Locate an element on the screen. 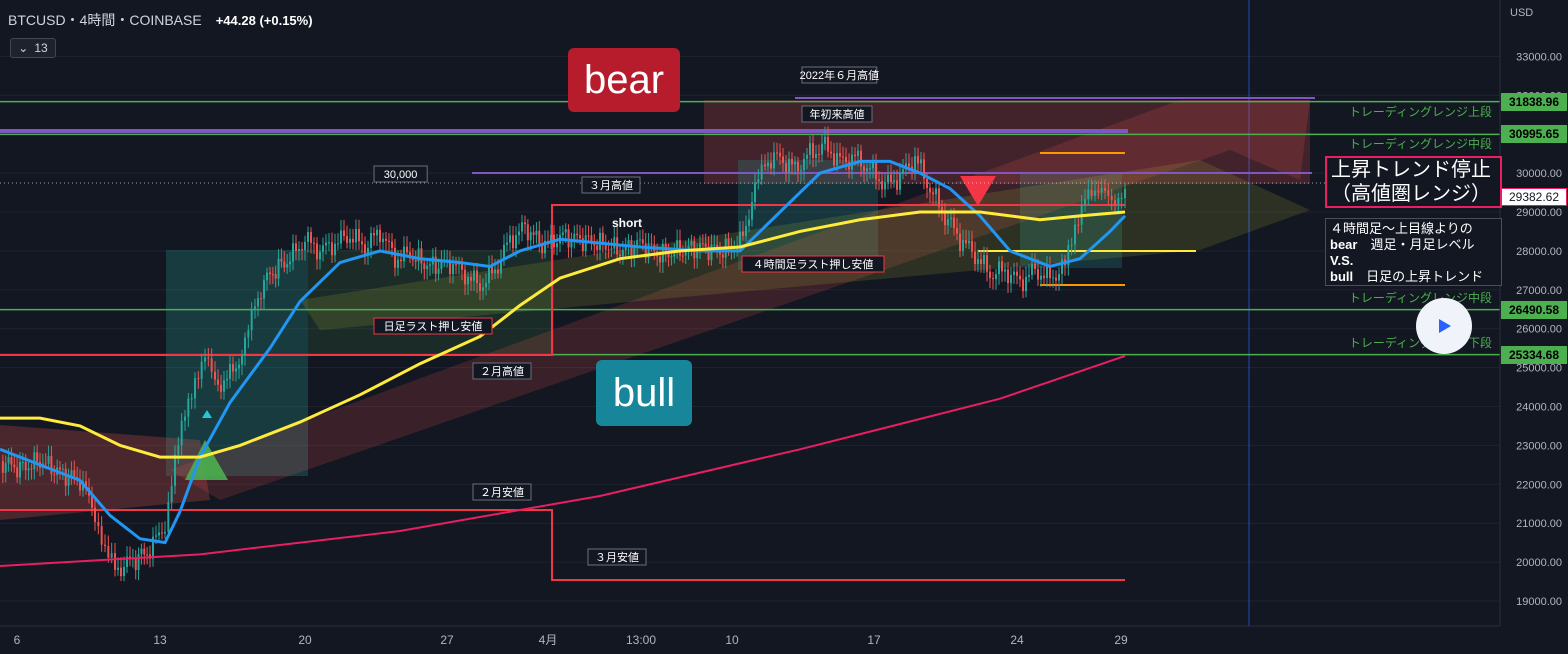 The height and width of the screenshot is (654, 1568). label-text: 30,000 is located at coordinates (401, 175).